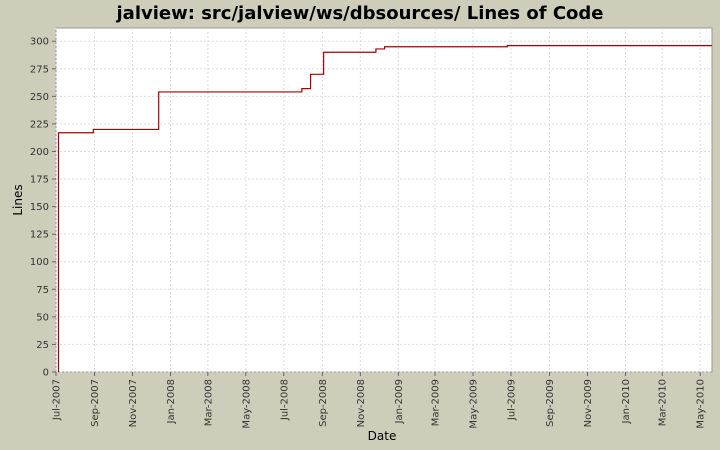 The image size is (720, 450). I want to click on y-tick-label: 50, so click(42, 317).